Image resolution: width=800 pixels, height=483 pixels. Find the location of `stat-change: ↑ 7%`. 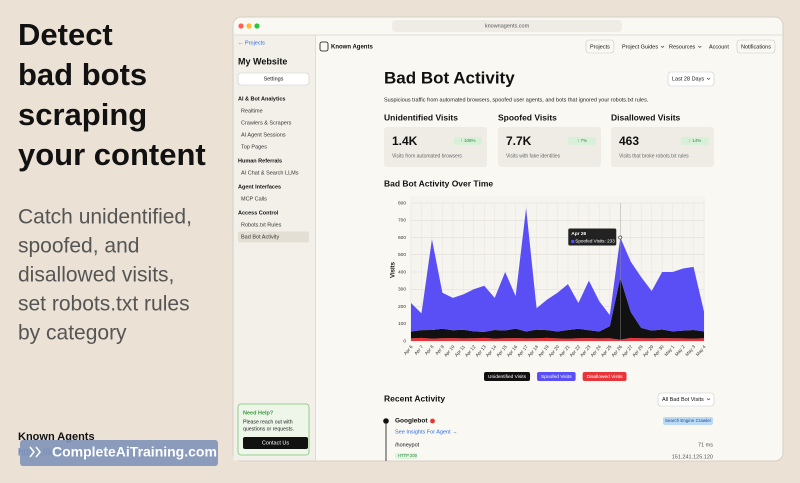

stat-change: ↑ 7% is located at coordinates (582, 140).